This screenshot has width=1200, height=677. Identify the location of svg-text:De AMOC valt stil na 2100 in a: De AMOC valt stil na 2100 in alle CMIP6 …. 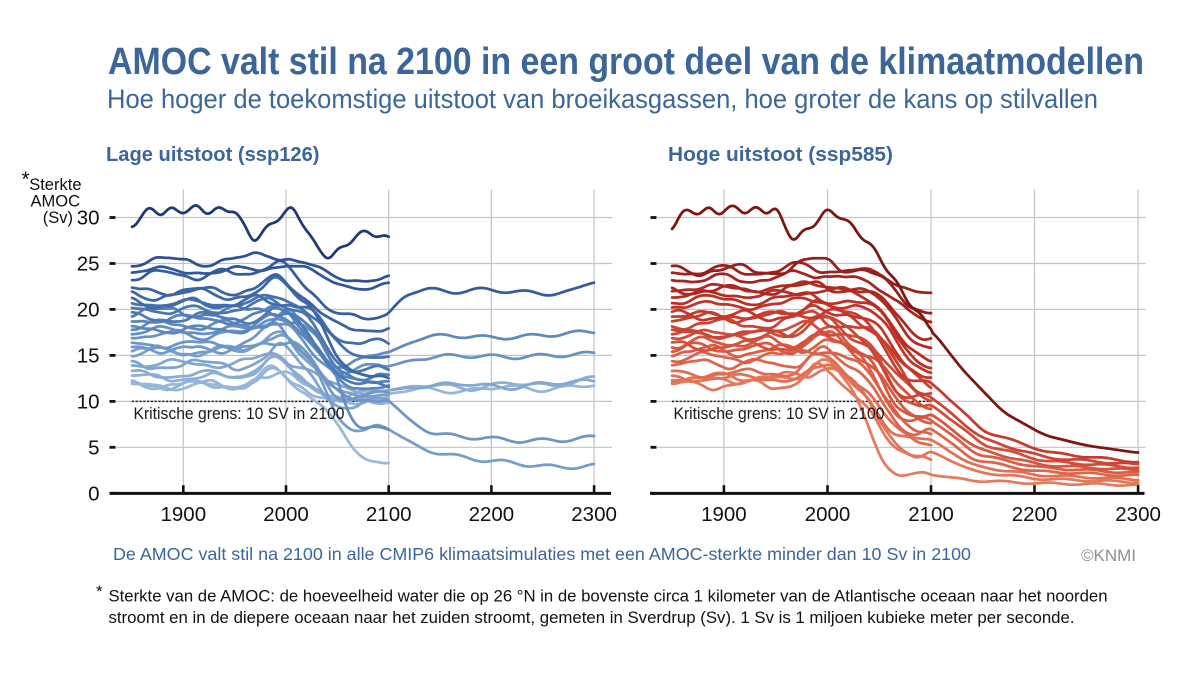
(542, 554).